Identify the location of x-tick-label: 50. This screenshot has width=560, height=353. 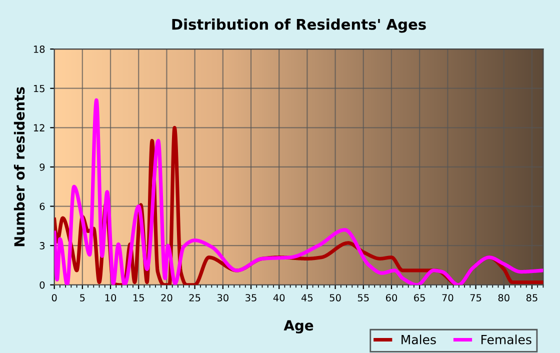
(335, 298).